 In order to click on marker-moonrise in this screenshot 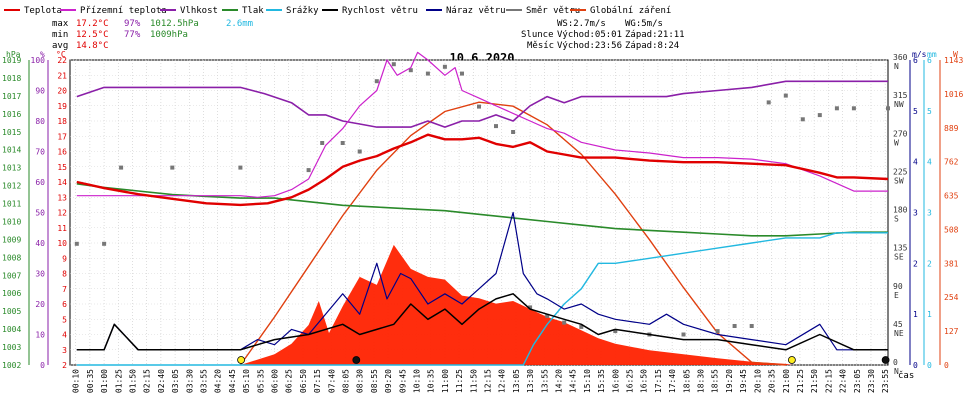, I will do `click(885, 360)`.